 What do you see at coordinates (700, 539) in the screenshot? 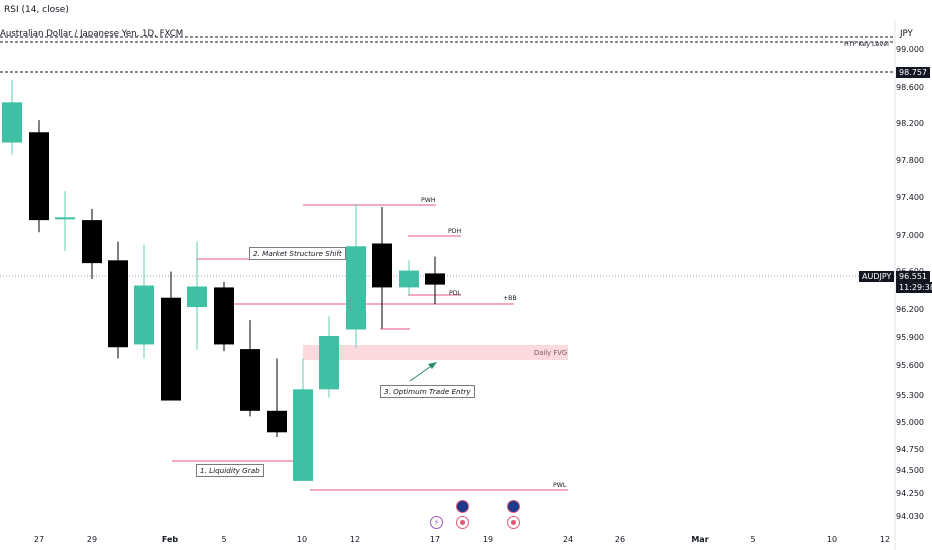
I see `time-axis-label: Mar` at bounding box center [700, 539].